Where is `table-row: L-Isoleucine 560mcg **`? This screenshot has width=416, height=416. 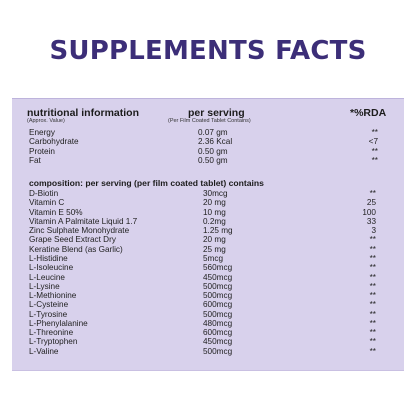 table-row: L-Isoleucine 560mcg ** is located at coordinates (208, 268).